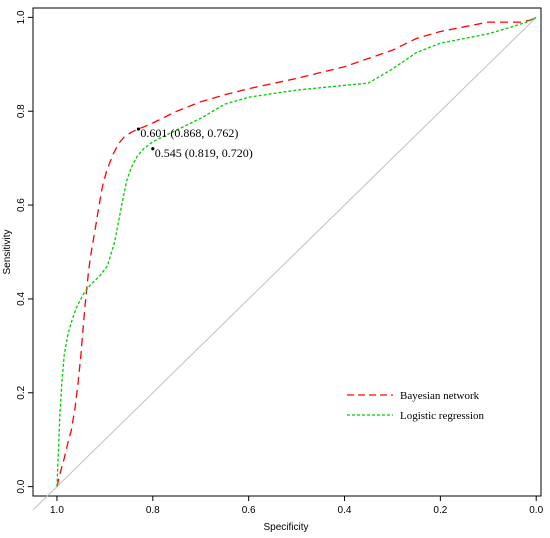 Image resolution: width=550 pixels, height=538 pixels. I want to click on x-tick-label: 0.2, so click(440, 510).